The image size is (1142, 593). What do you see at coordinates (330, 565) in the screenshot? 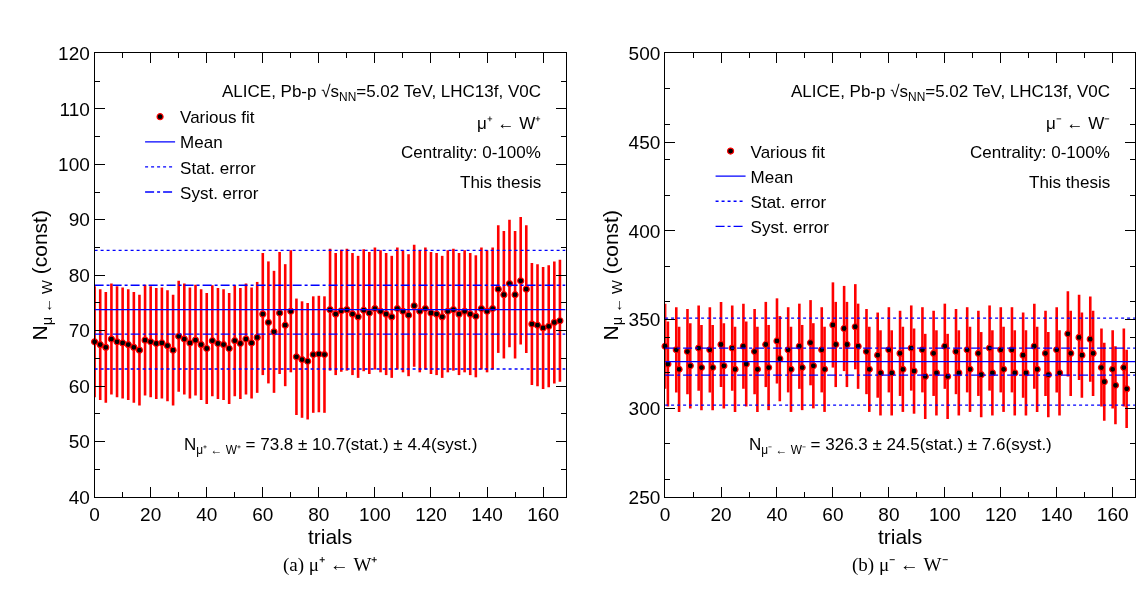
I see `text: (a) μ⁺ ← W⁺` at bounding box center [330, 565].